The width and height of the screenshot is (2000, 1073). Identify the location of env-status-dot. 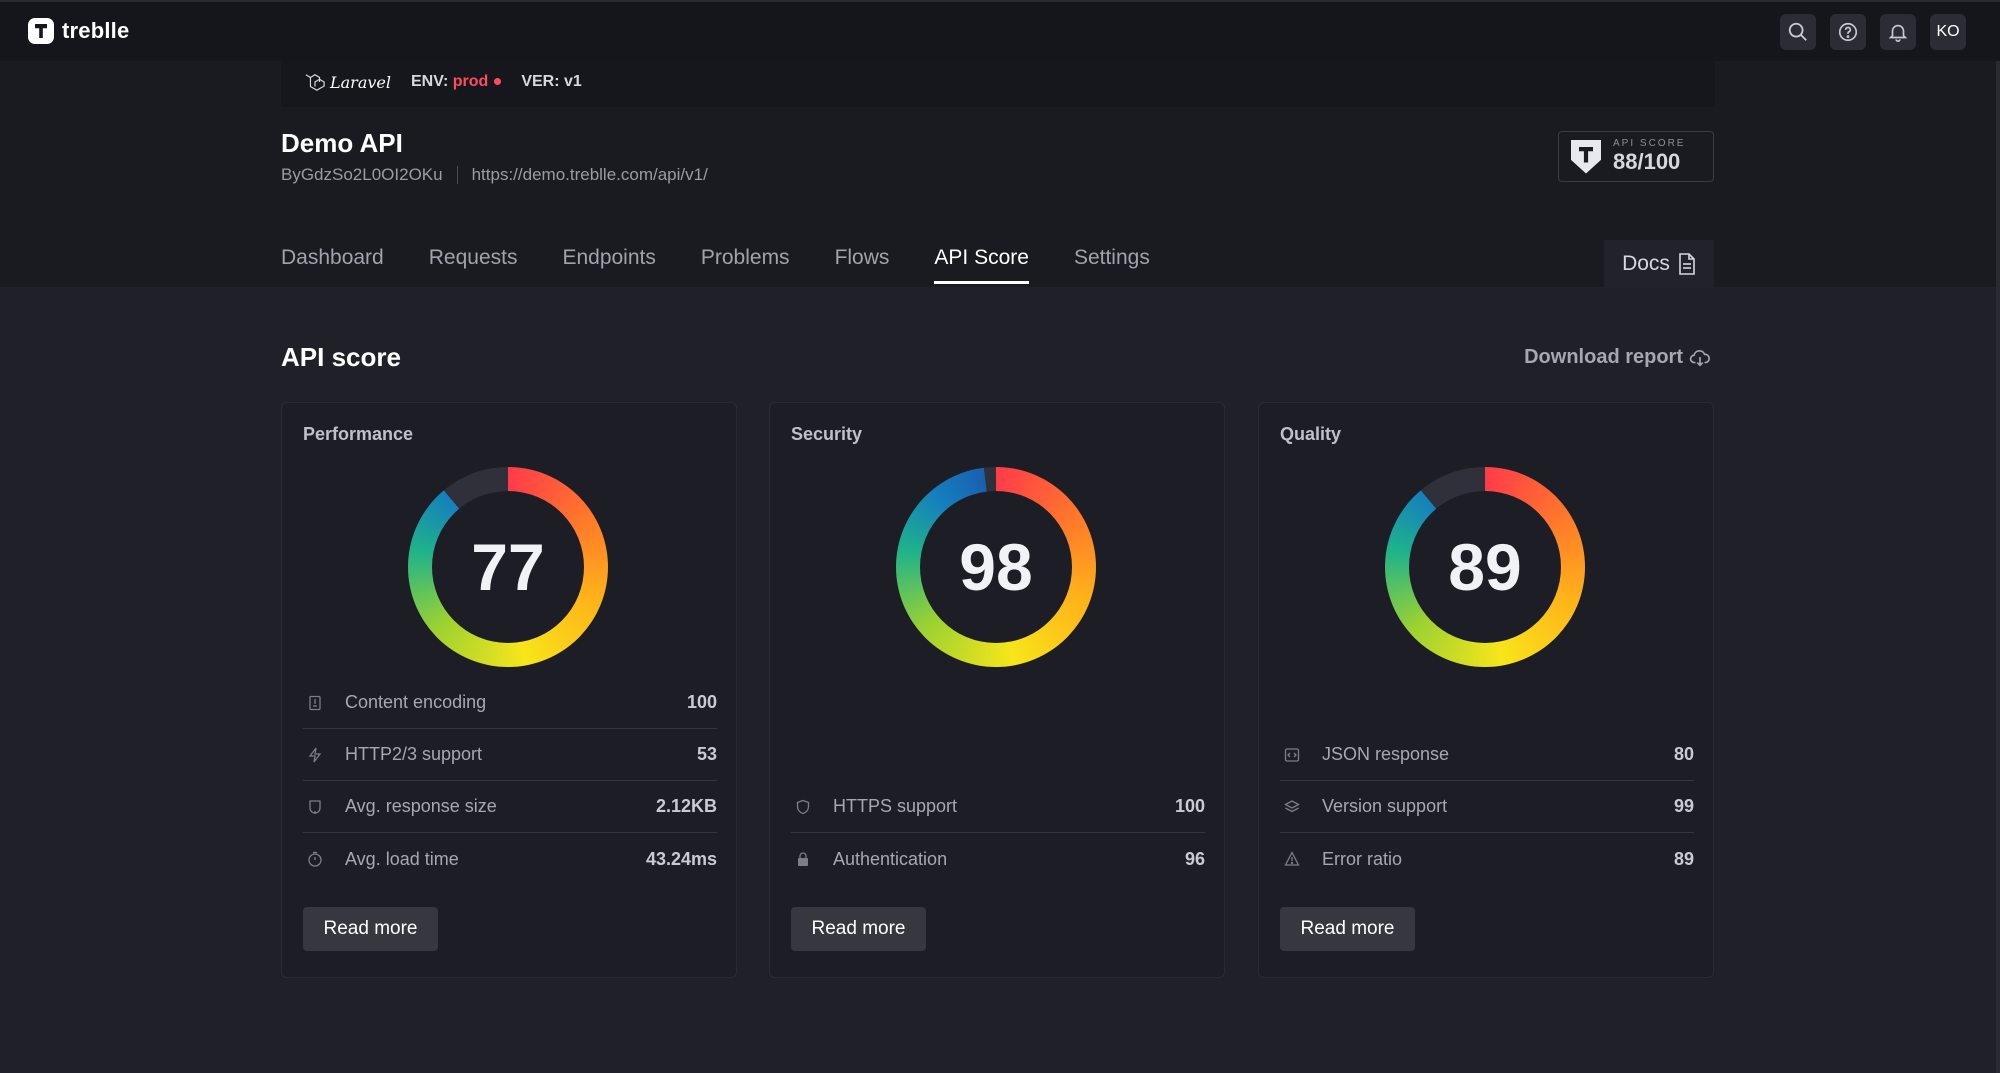
(498, 82).